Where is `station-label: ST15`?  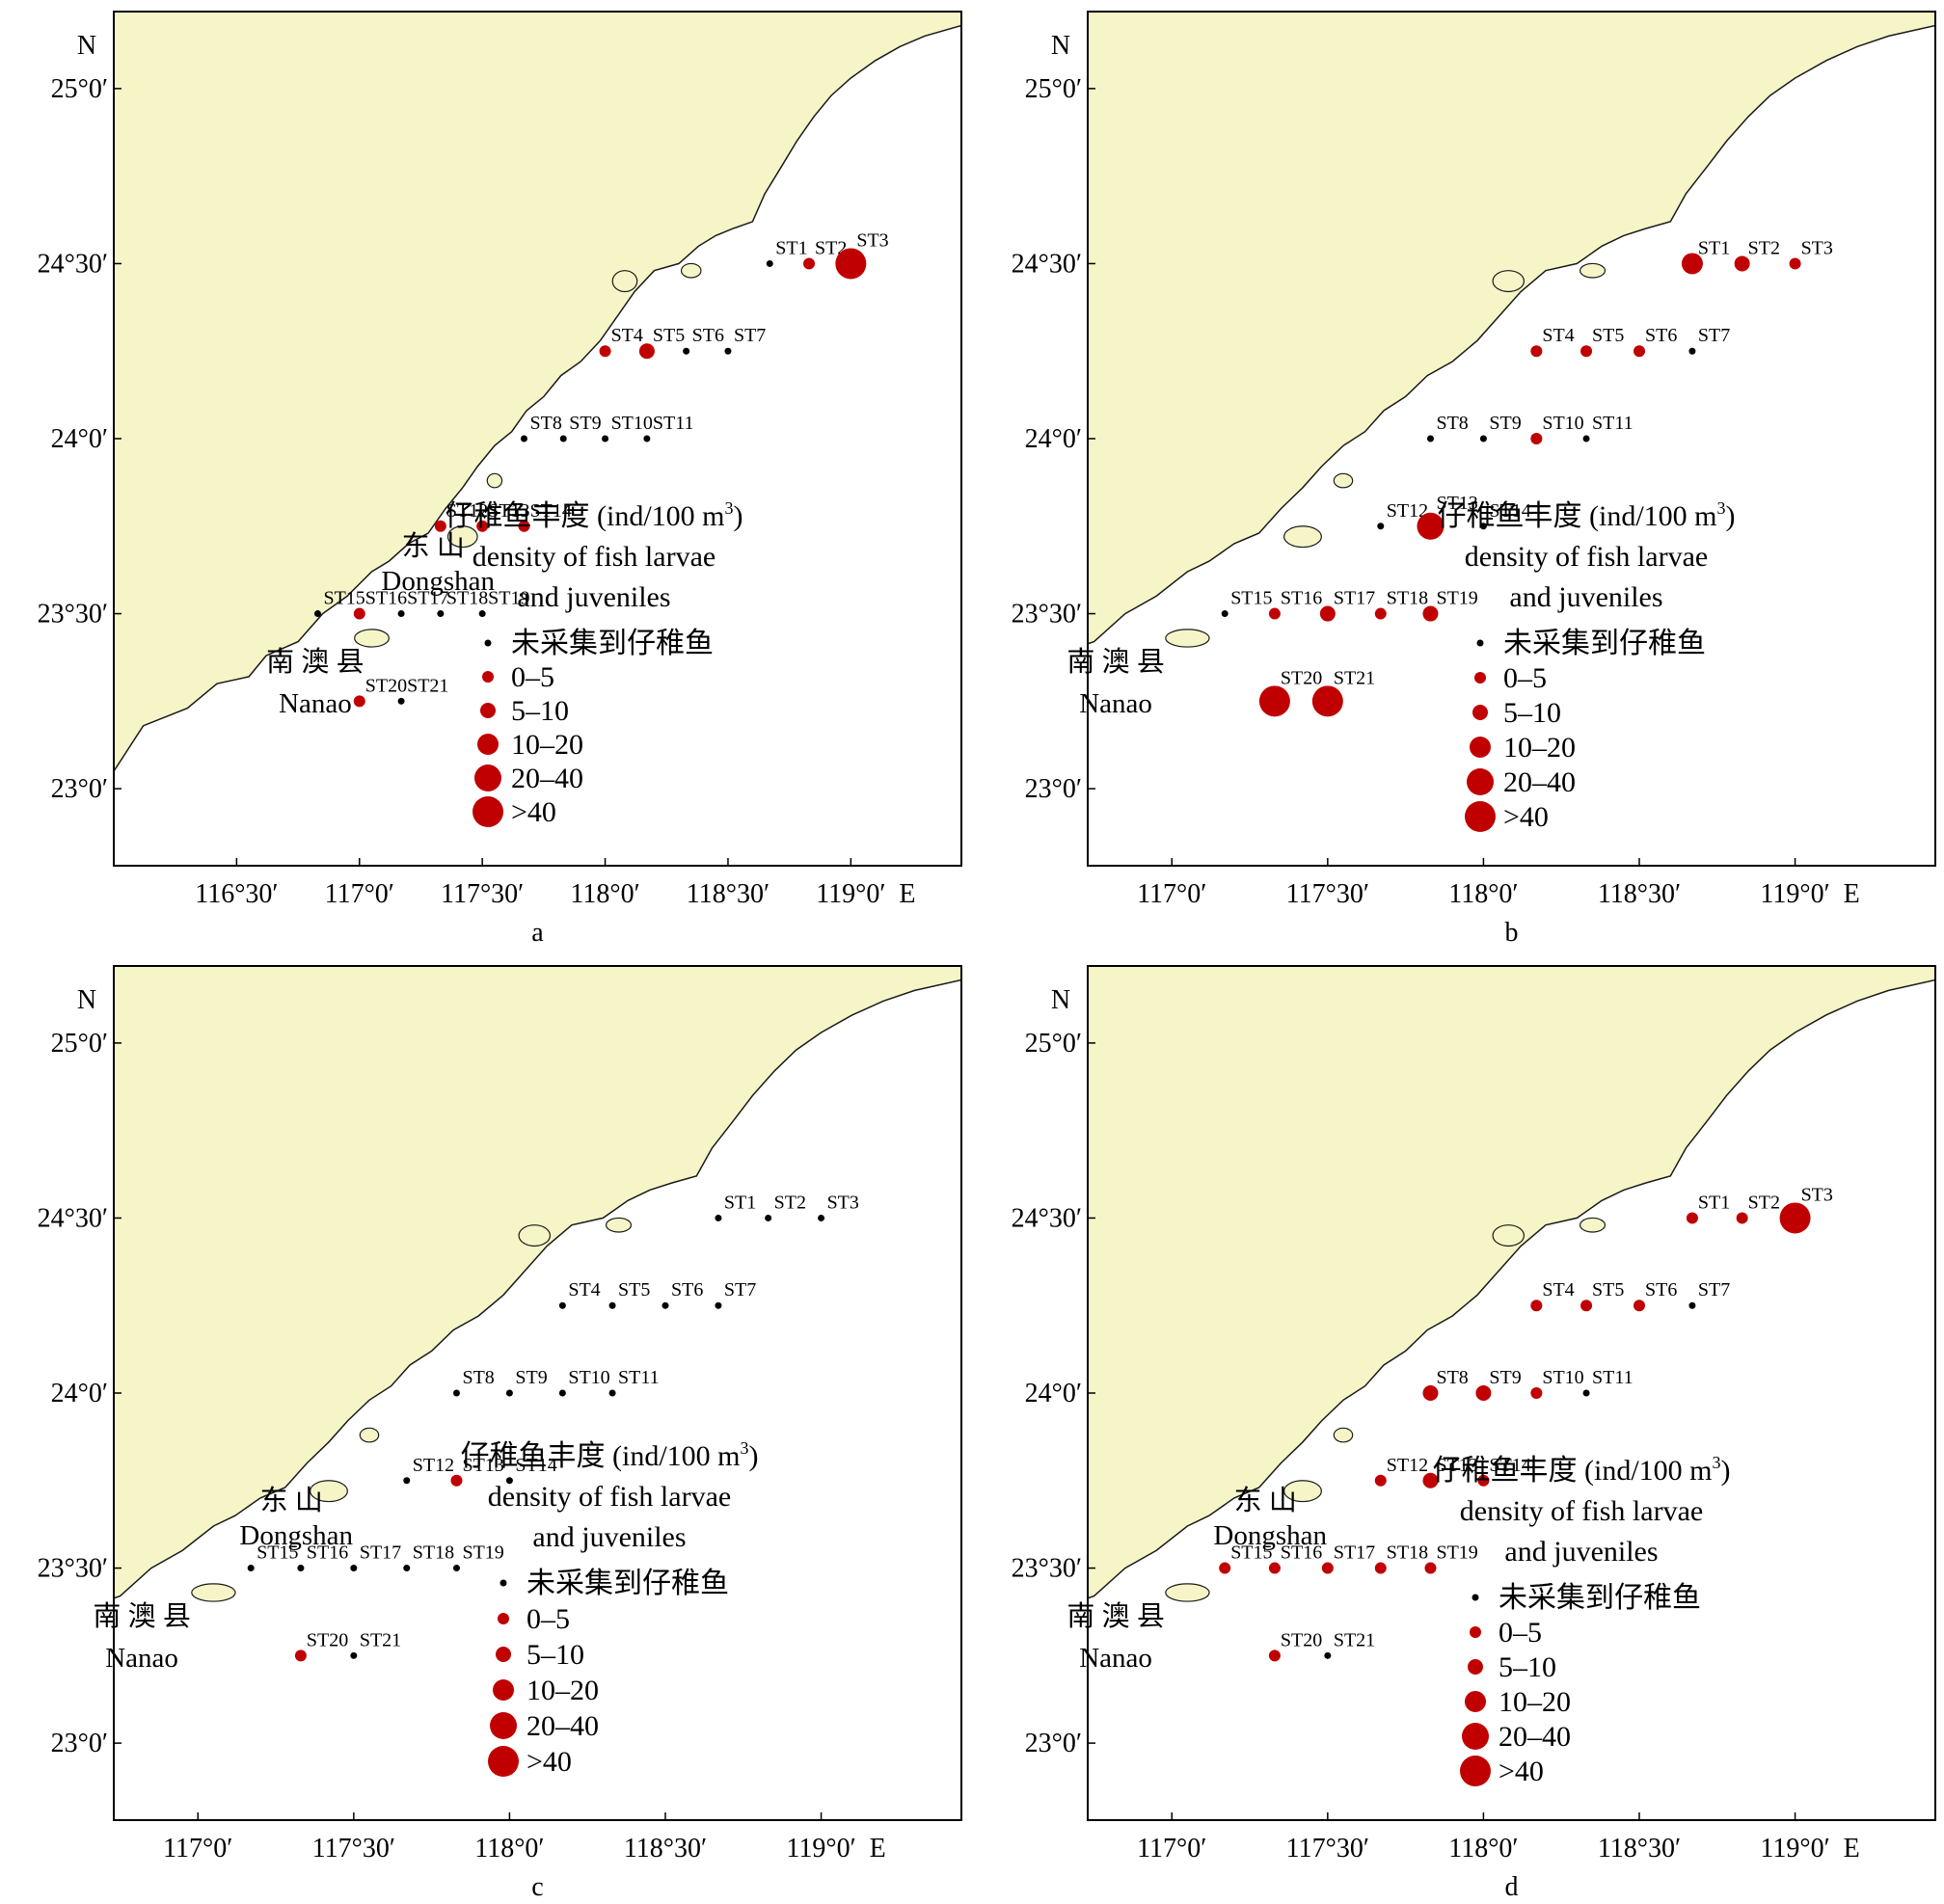 station-label: ST15 is located at coordinates (277, 1553).